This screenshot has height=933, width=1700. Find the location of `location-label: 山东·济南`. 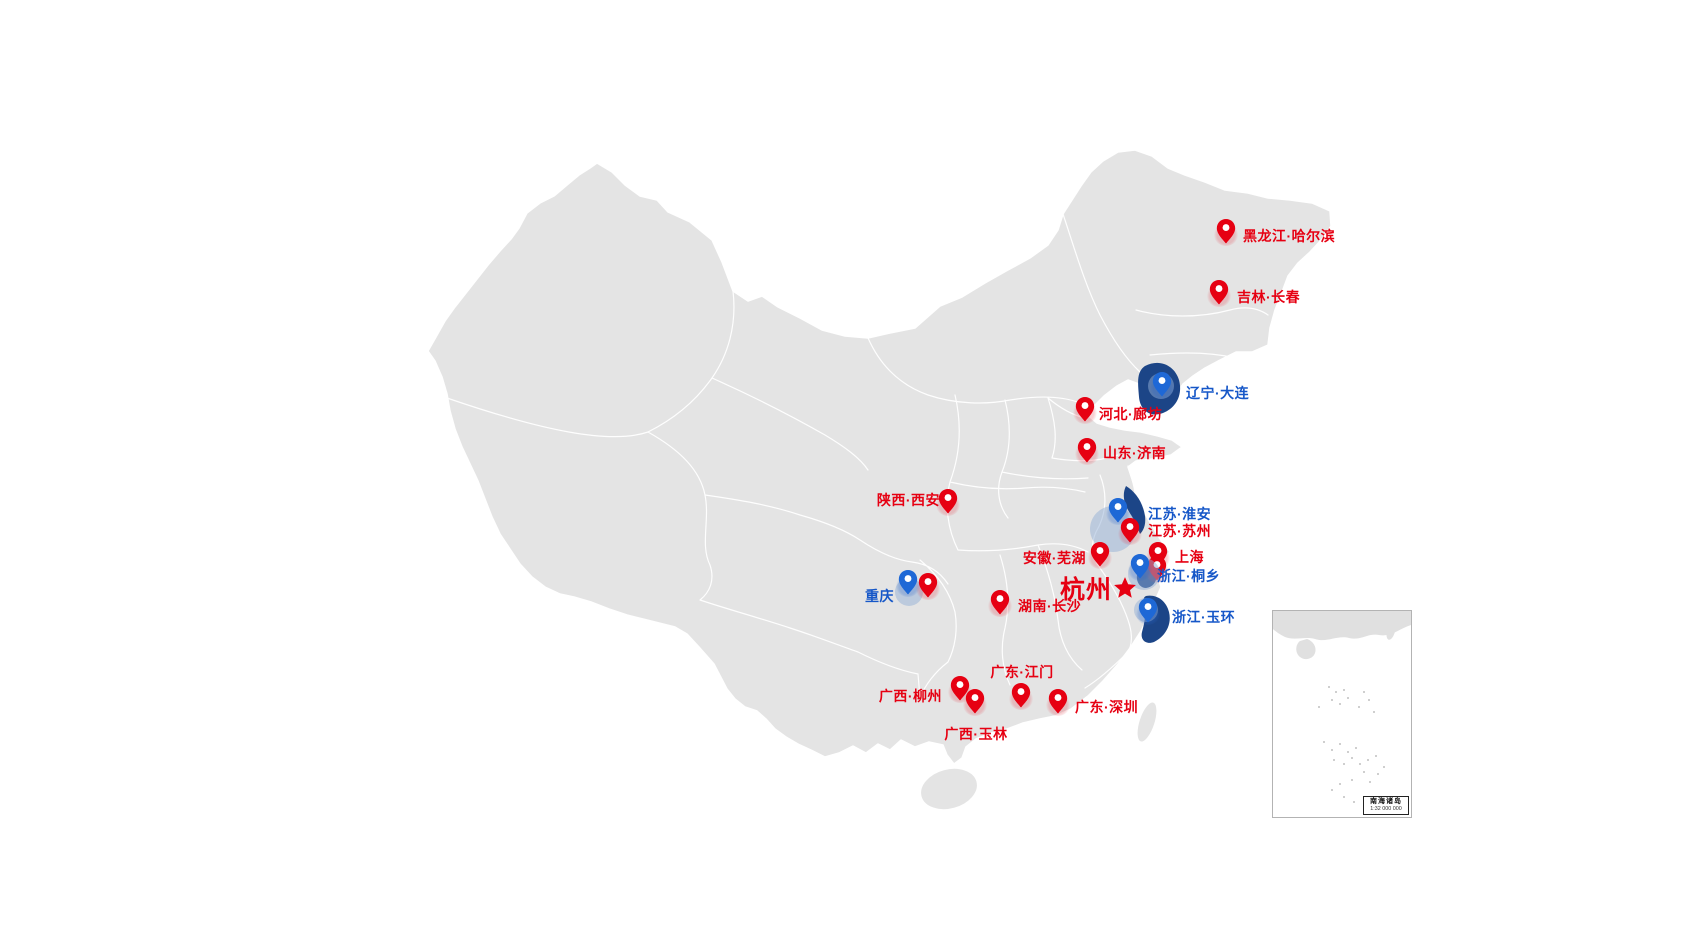

location-label: 山东·济南 is located at coordinates (1135, 453).